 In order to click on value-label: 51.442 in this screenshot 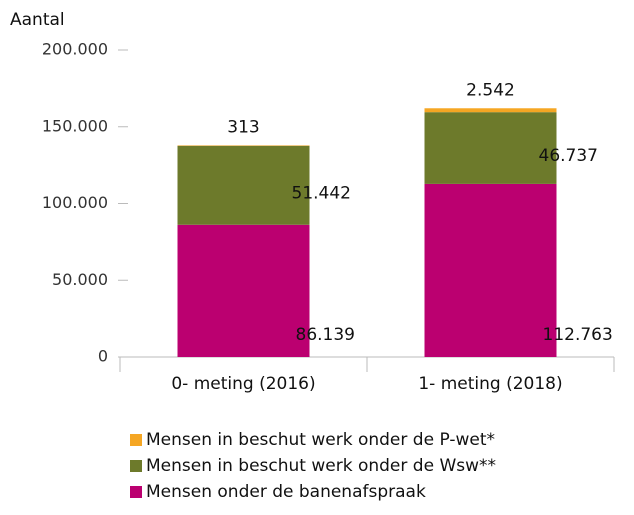, I will do `click(321, 193)`.